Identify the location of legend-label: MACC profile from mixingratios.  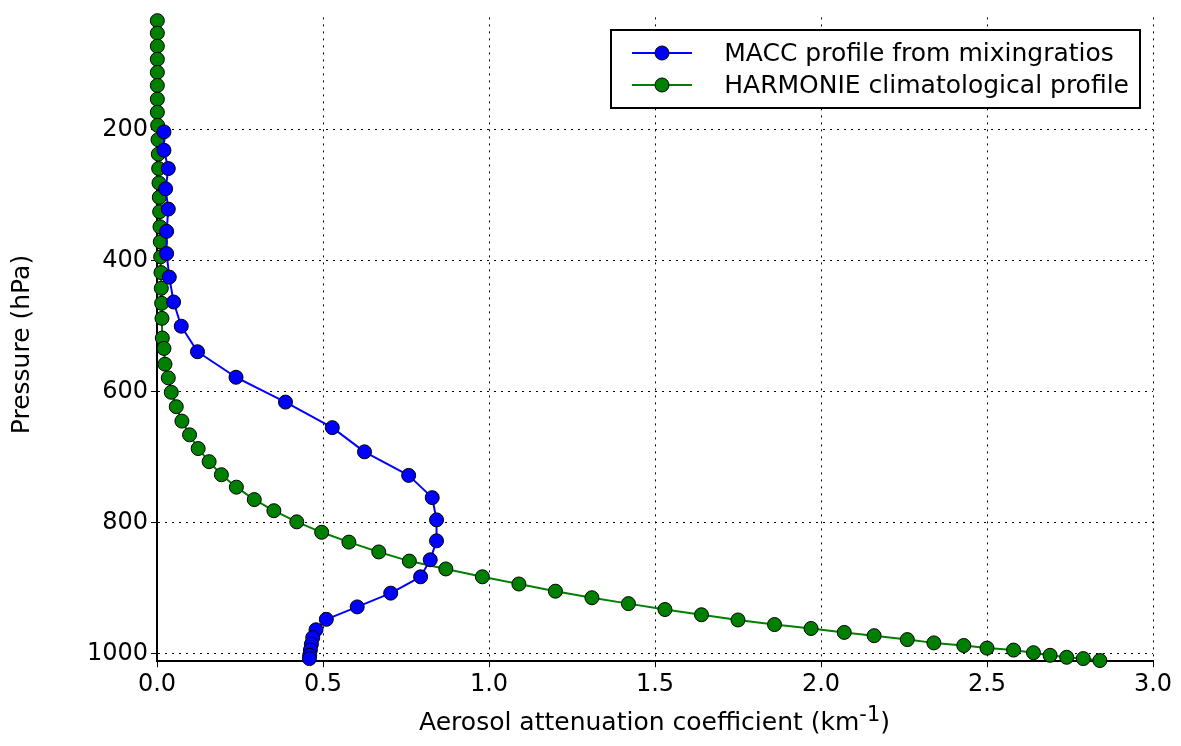
(919, 53).